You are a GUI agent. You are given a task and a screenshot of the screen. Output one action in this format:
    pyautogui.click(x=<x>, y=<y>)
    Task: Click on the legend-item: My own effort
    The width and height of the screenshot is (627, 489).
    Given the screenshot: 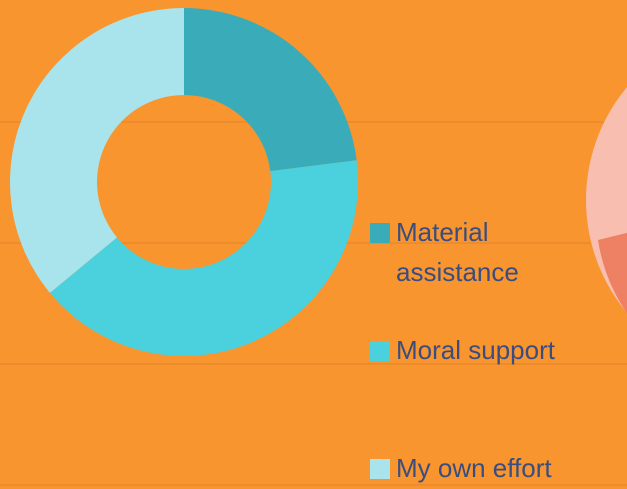 What is the action you would take?
    pyautogui.click(x=483, y=468)
    